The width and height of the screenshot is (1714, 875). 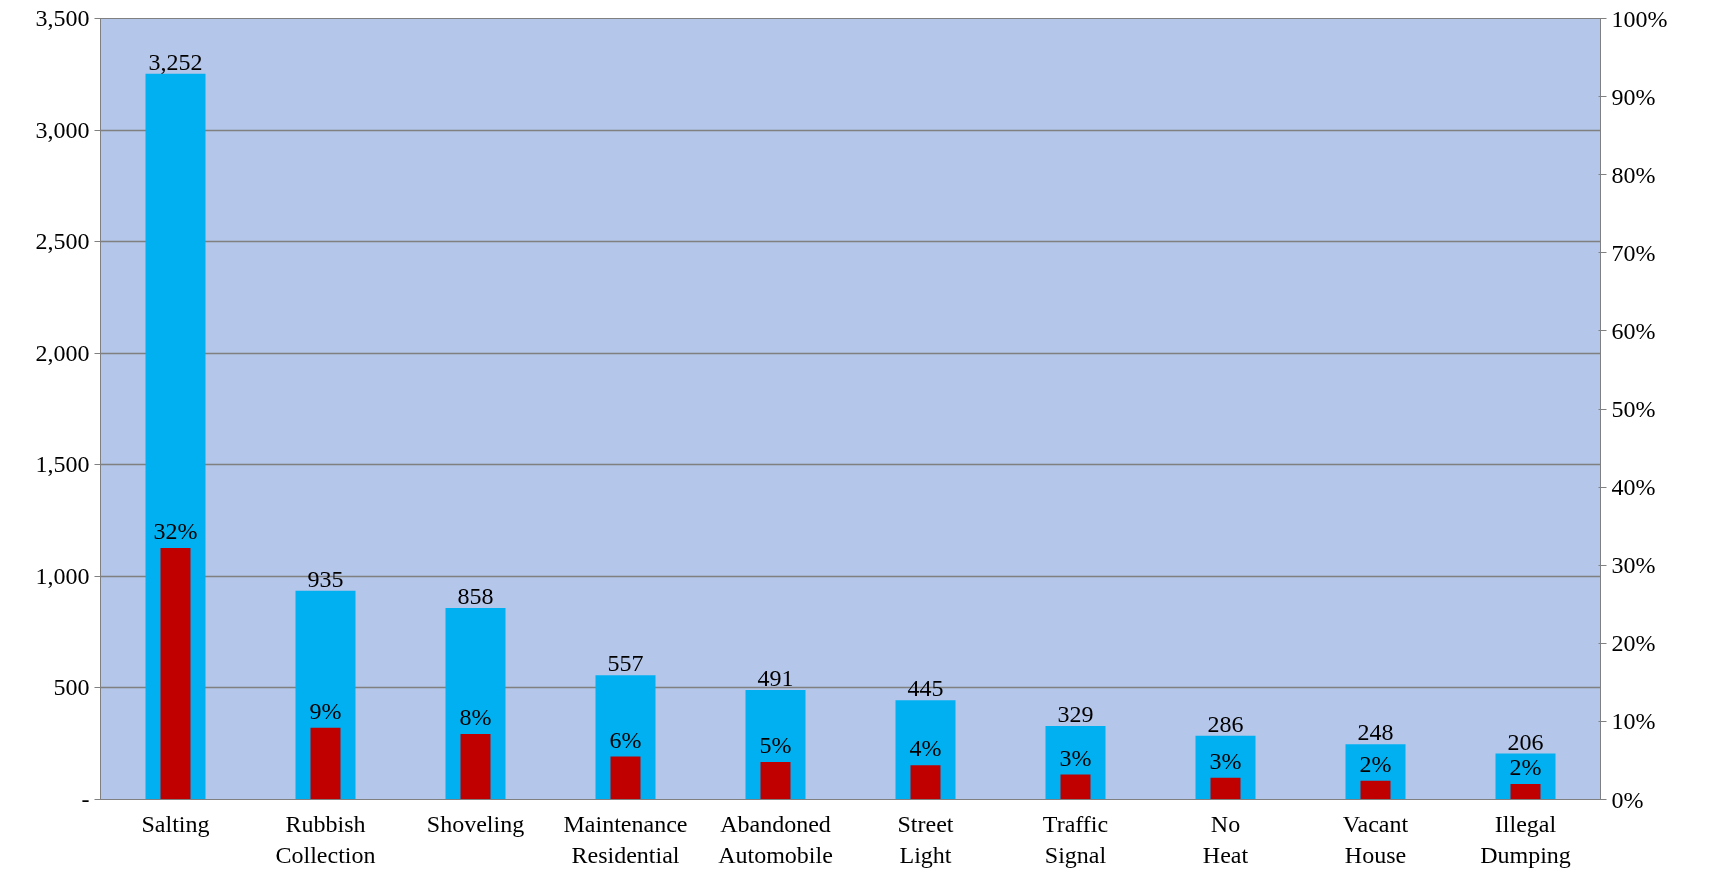 What do you see at coordinates (175, 531) in the screenshot?
I see `data-label: 32%` at bounding box center [175, 531].